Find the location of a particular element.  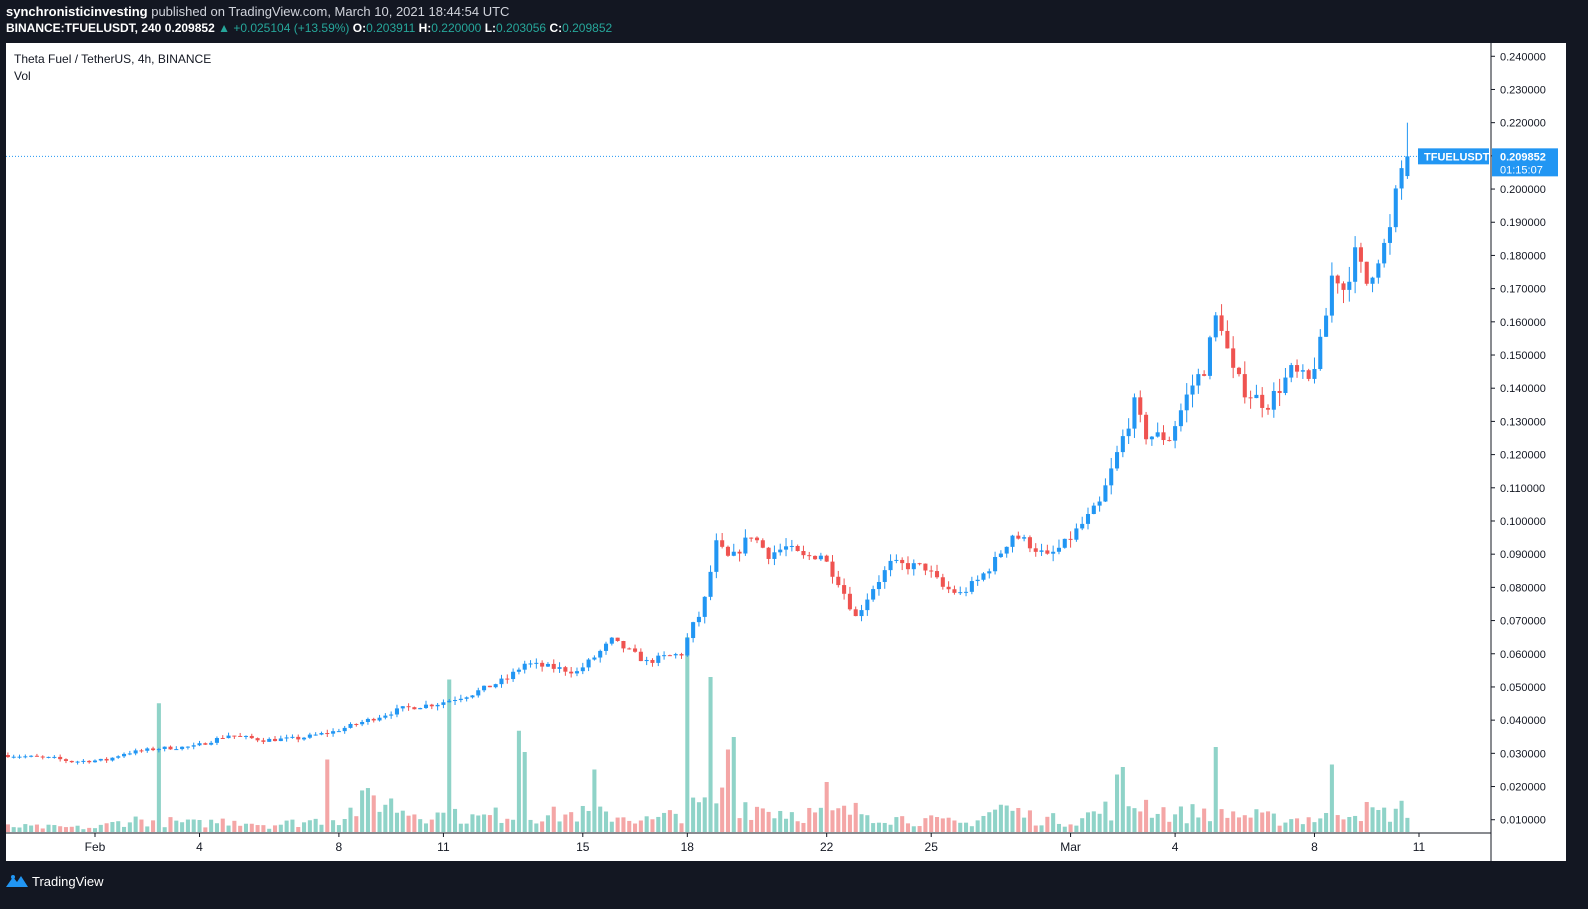

time-tick-label: 18 is located at coordinates (688, 847).